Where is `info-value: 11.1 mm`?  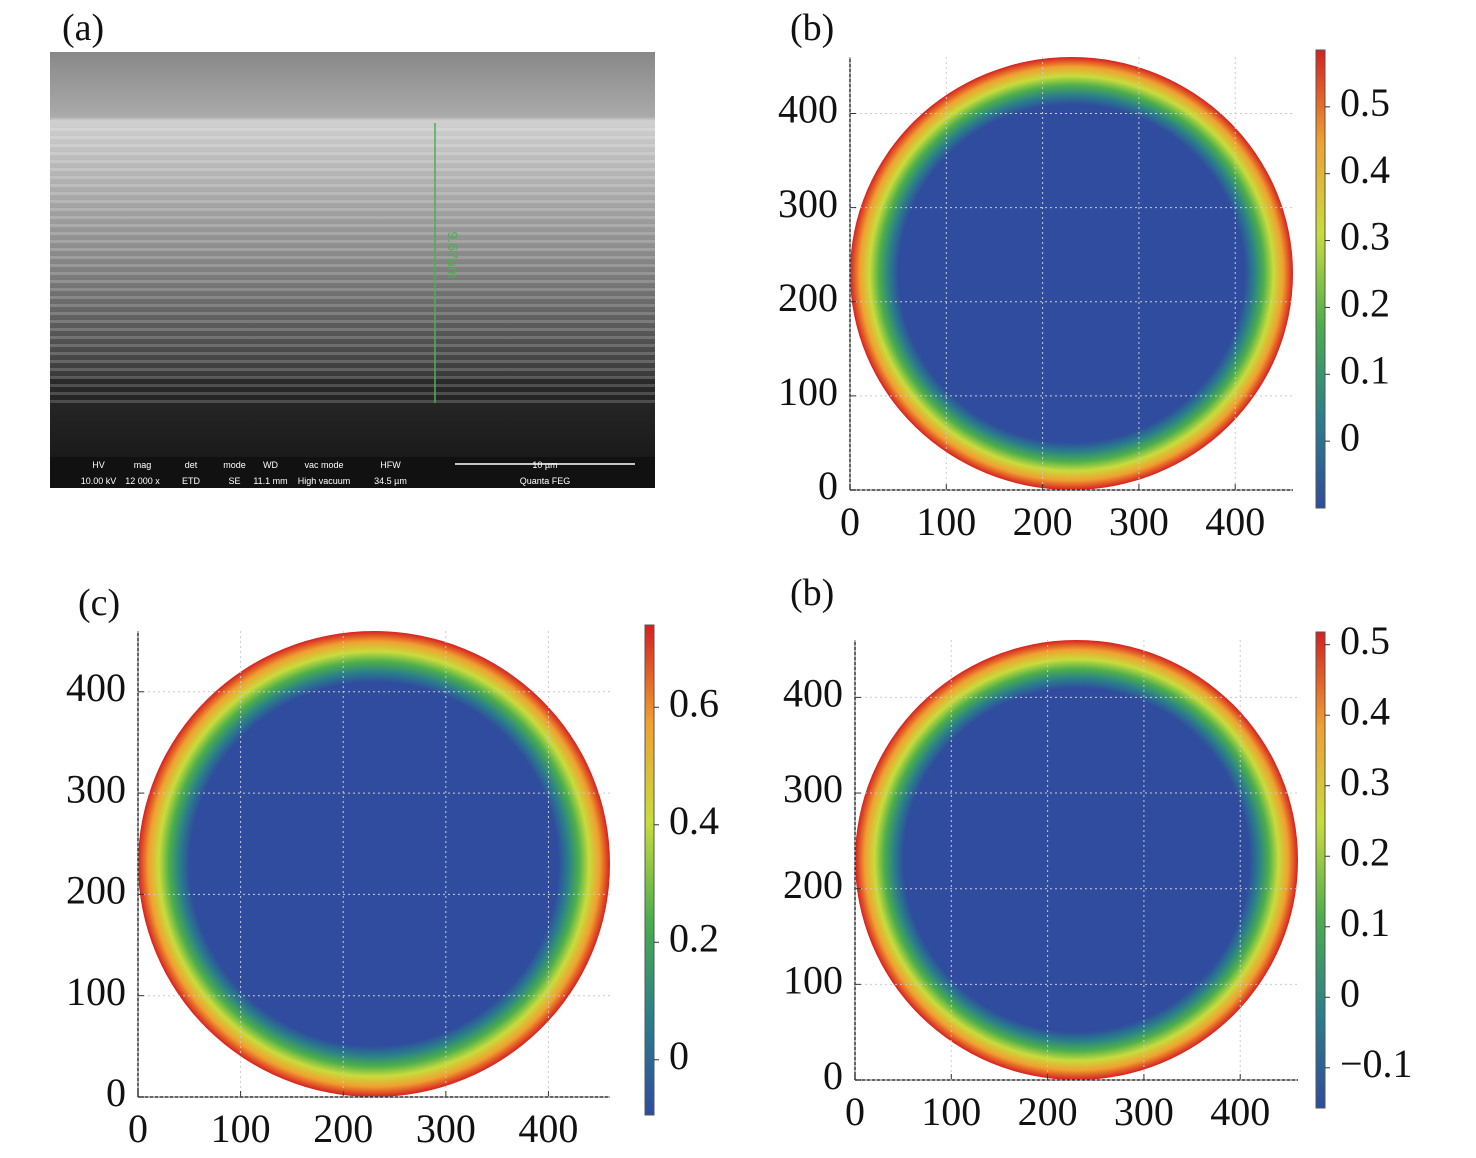 info-value: 11.1 mm is located at coordinates (270, 481).